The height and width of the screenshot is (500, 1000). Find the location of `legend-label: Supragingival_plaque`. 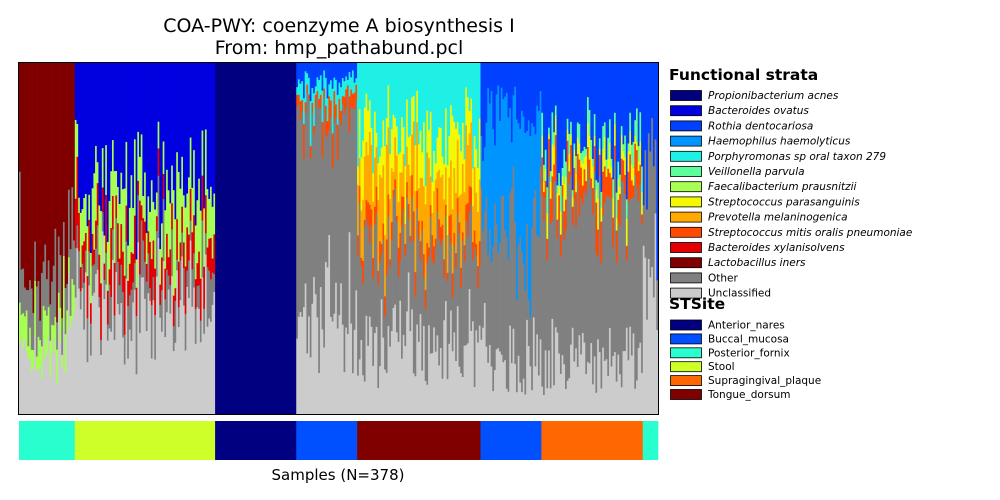

legend-label: Supragingival_plaque is located at coordinates (764, 381).